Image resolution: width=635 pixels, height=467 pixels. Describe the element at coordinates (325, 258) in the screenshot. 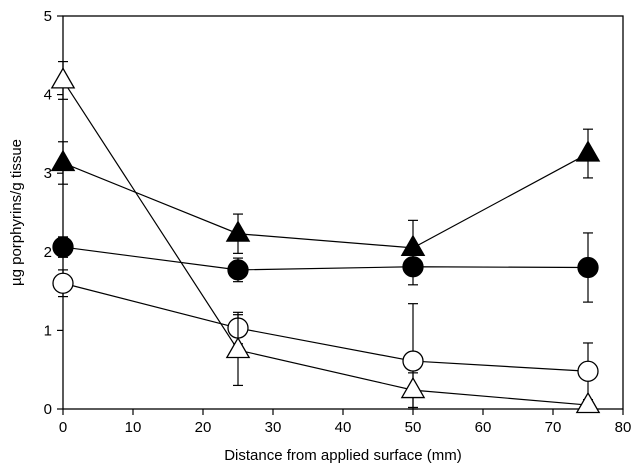

I see `series-line` at that location.